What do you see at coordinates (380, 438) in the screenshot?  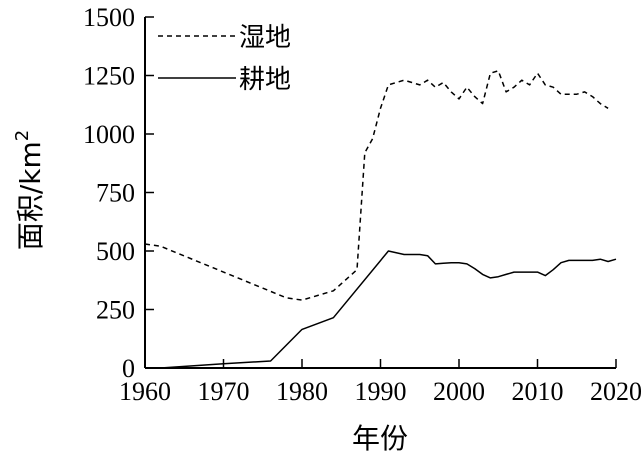 I see `x-axis-title: 年份` at bounding box center [380, 438].